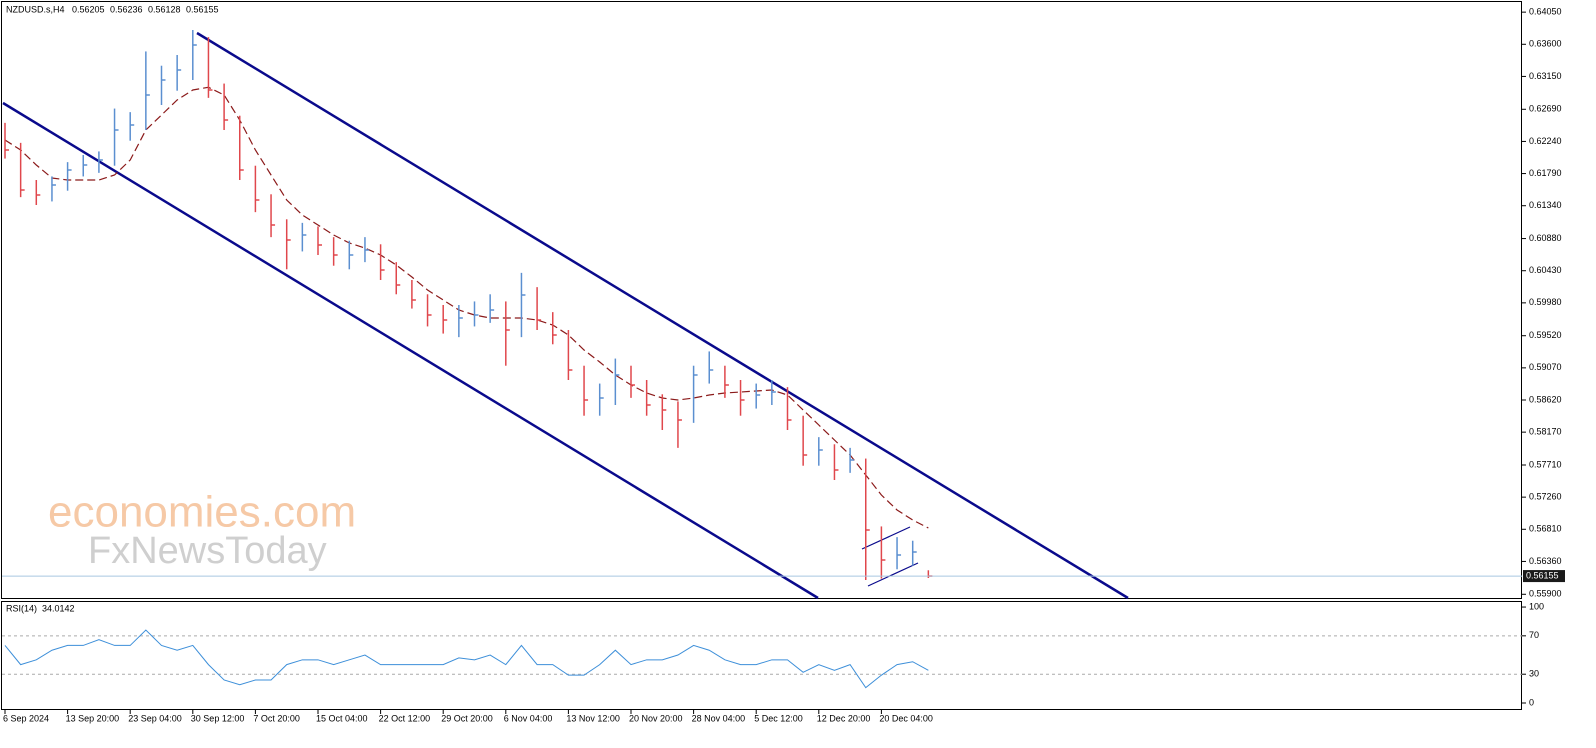  Describe the element at coordinates (1545, 12) in the screenshot. I see `y-tick-label: 0.64050` at that location.